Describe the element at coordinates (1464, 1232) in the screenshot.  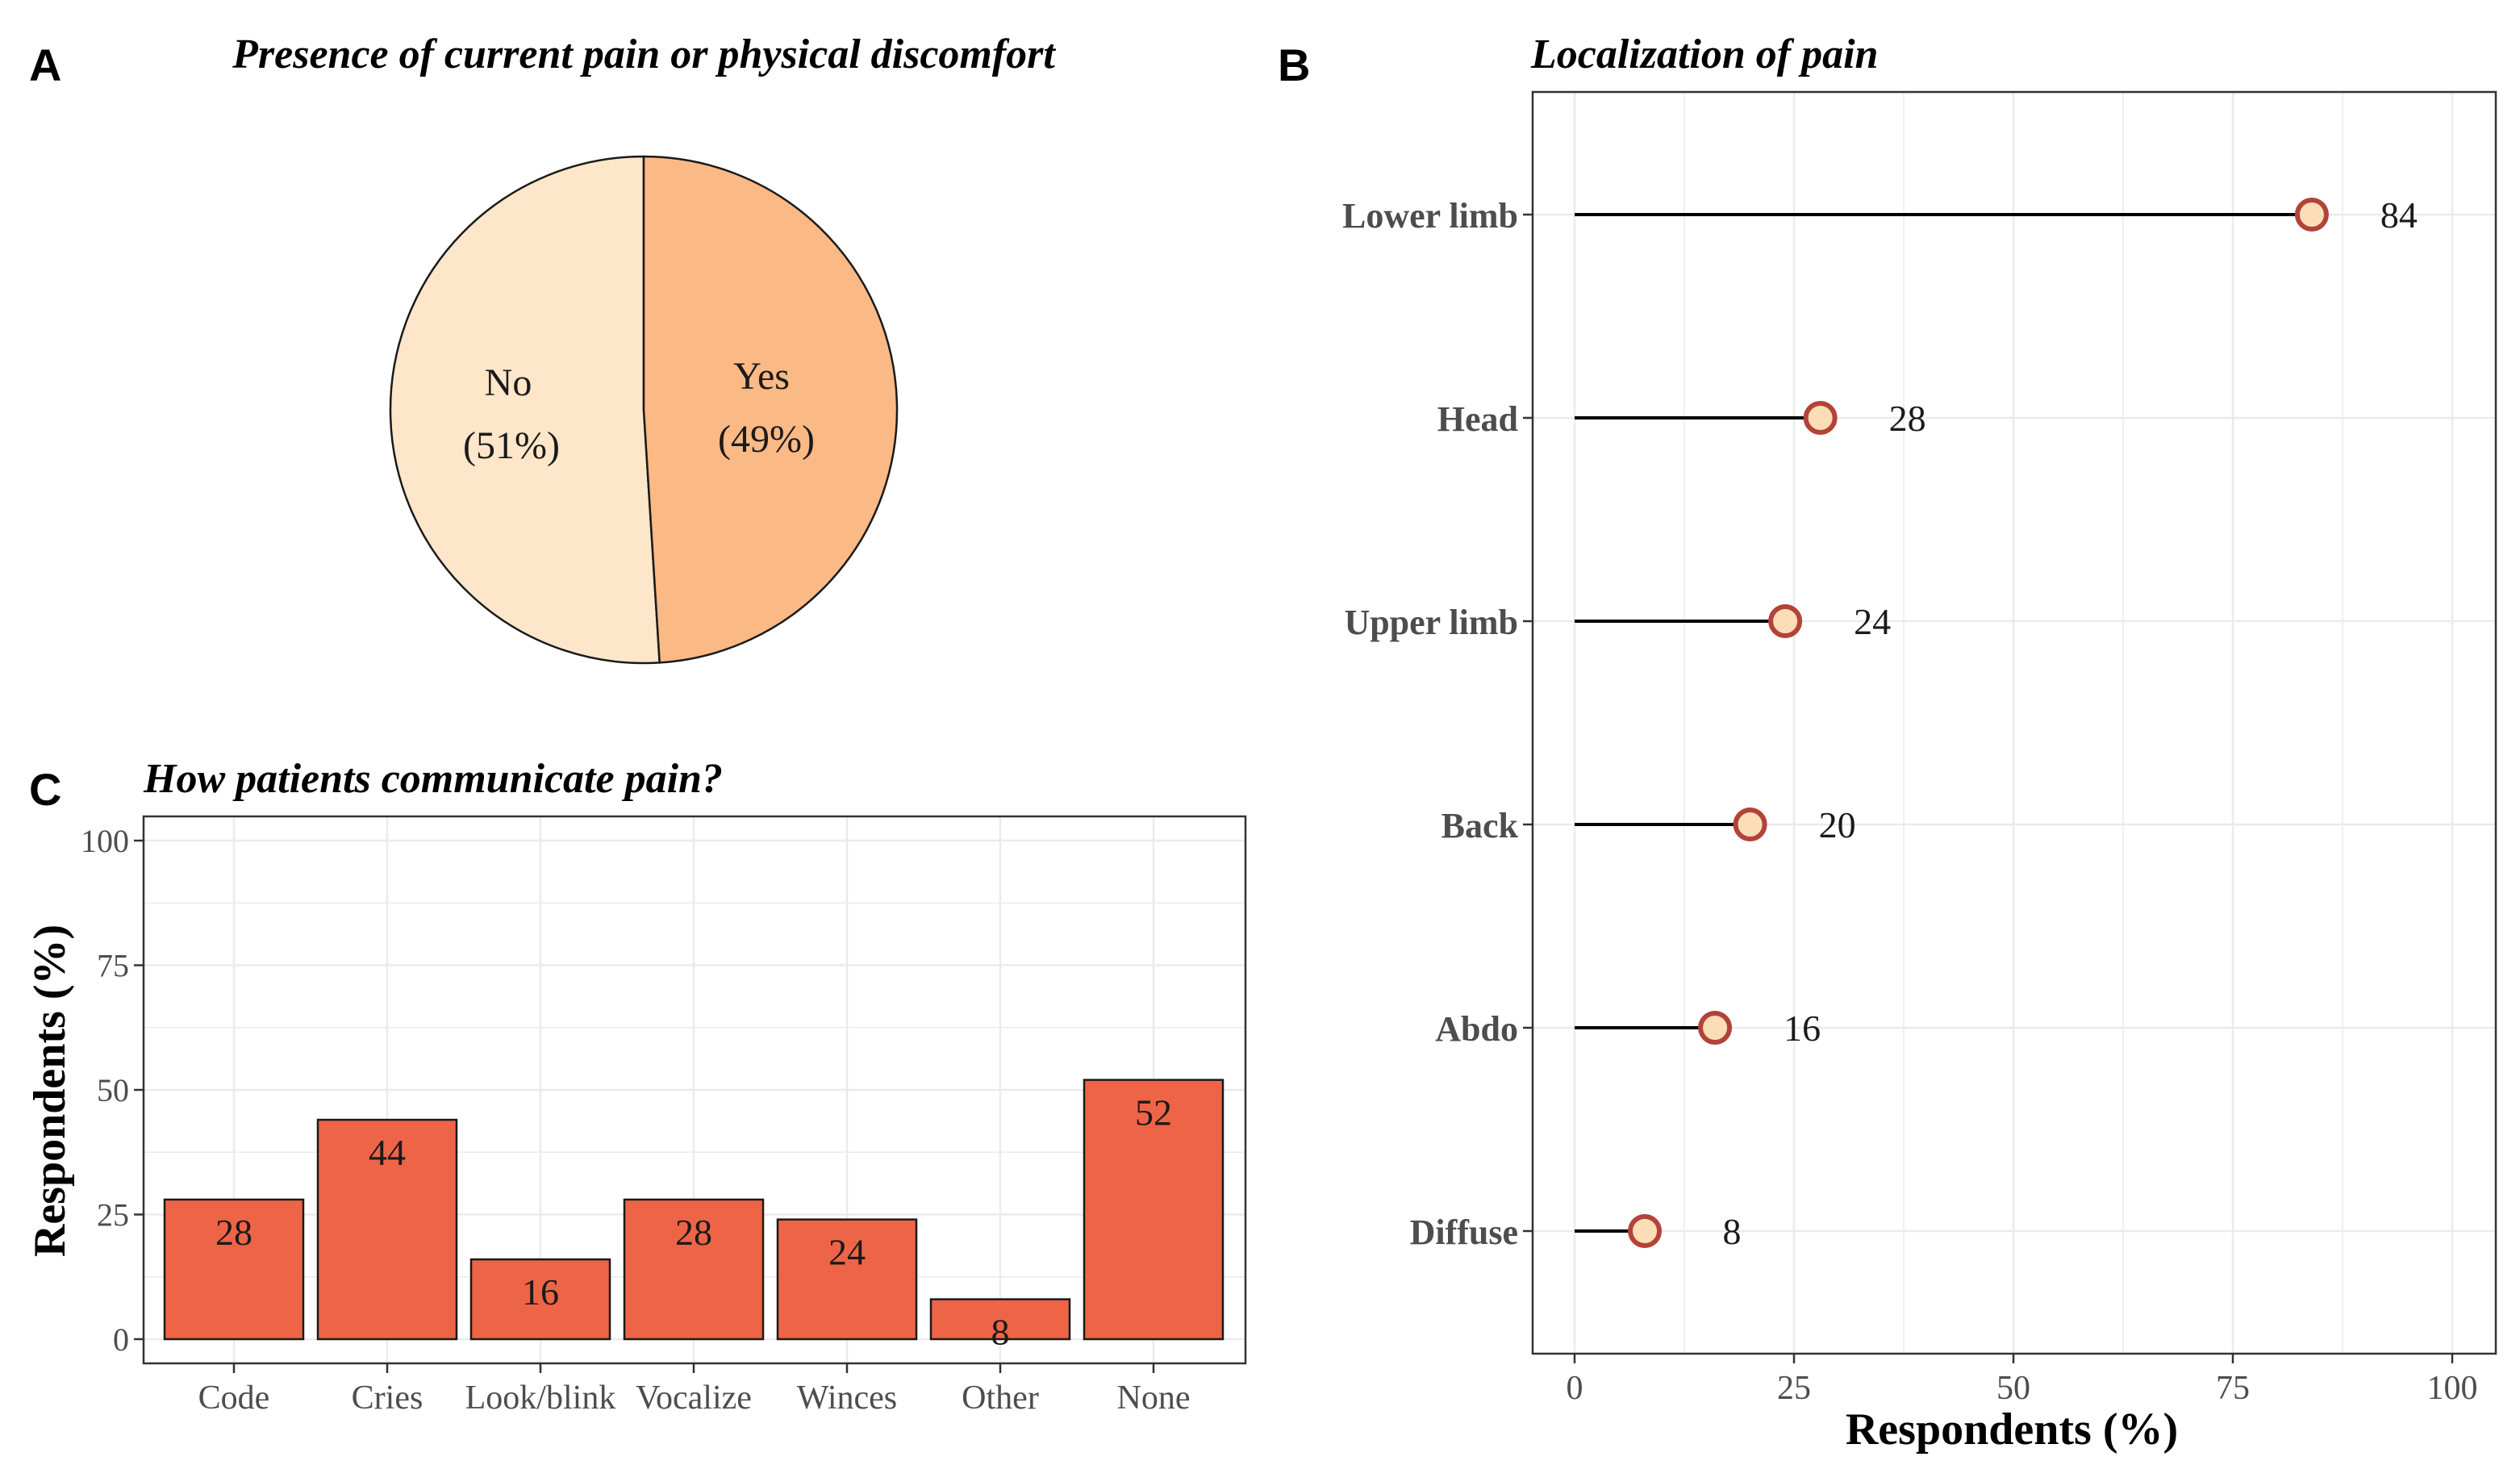
I see `lollipop-category-label: Diffuse` at that location.